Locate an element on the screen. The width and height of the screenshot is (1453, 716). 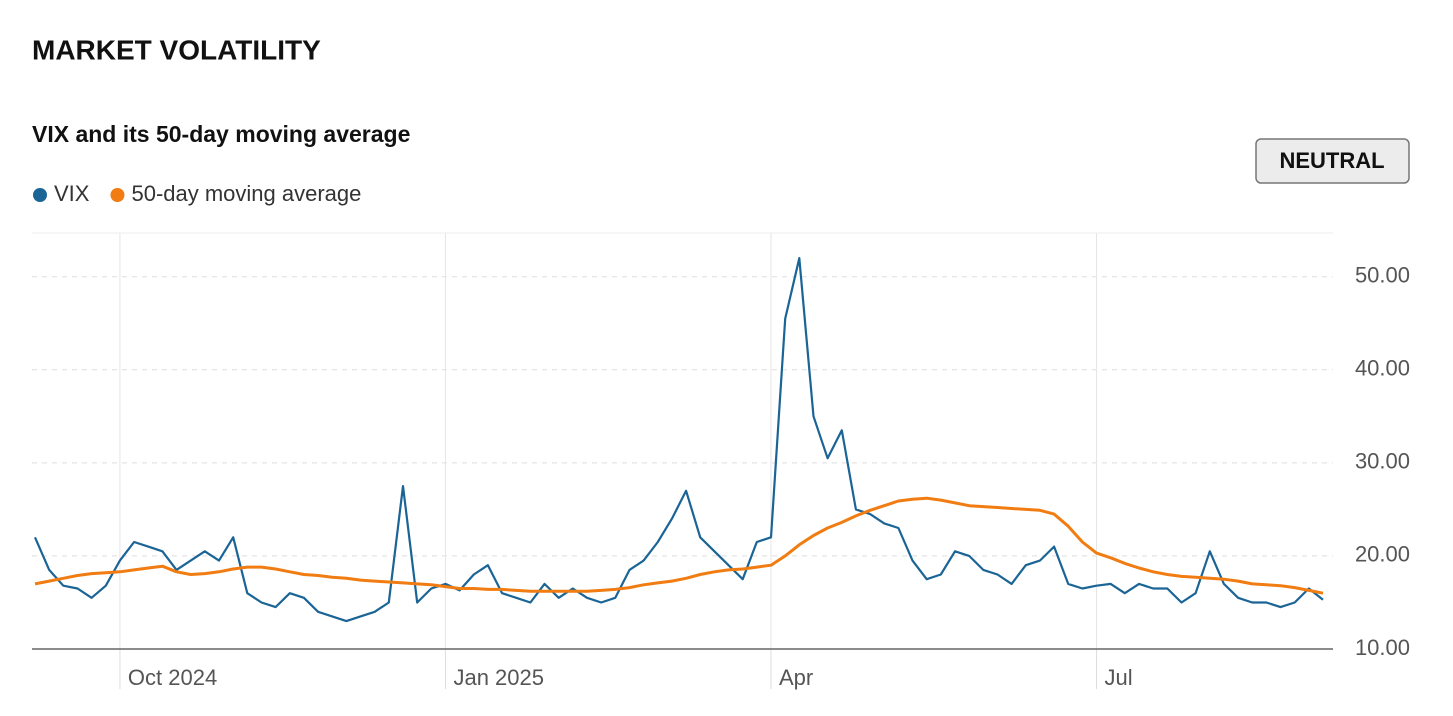
x-tick-label: Apr is located at coordinates (796, 677).